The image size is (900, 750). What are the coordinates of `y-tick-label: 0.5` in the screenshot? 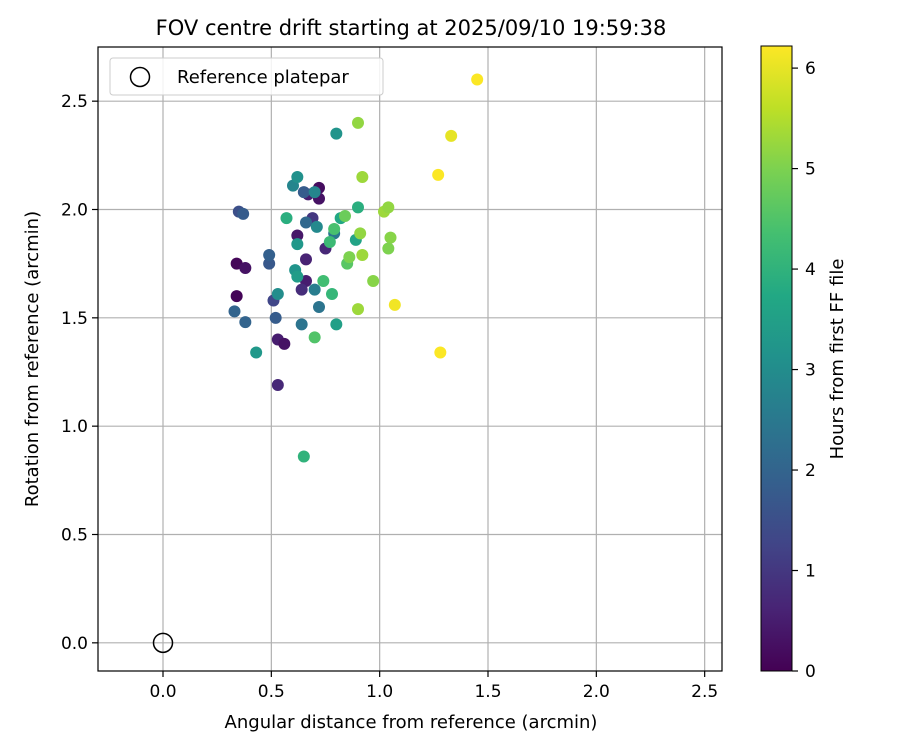 It's located at (74, 536).